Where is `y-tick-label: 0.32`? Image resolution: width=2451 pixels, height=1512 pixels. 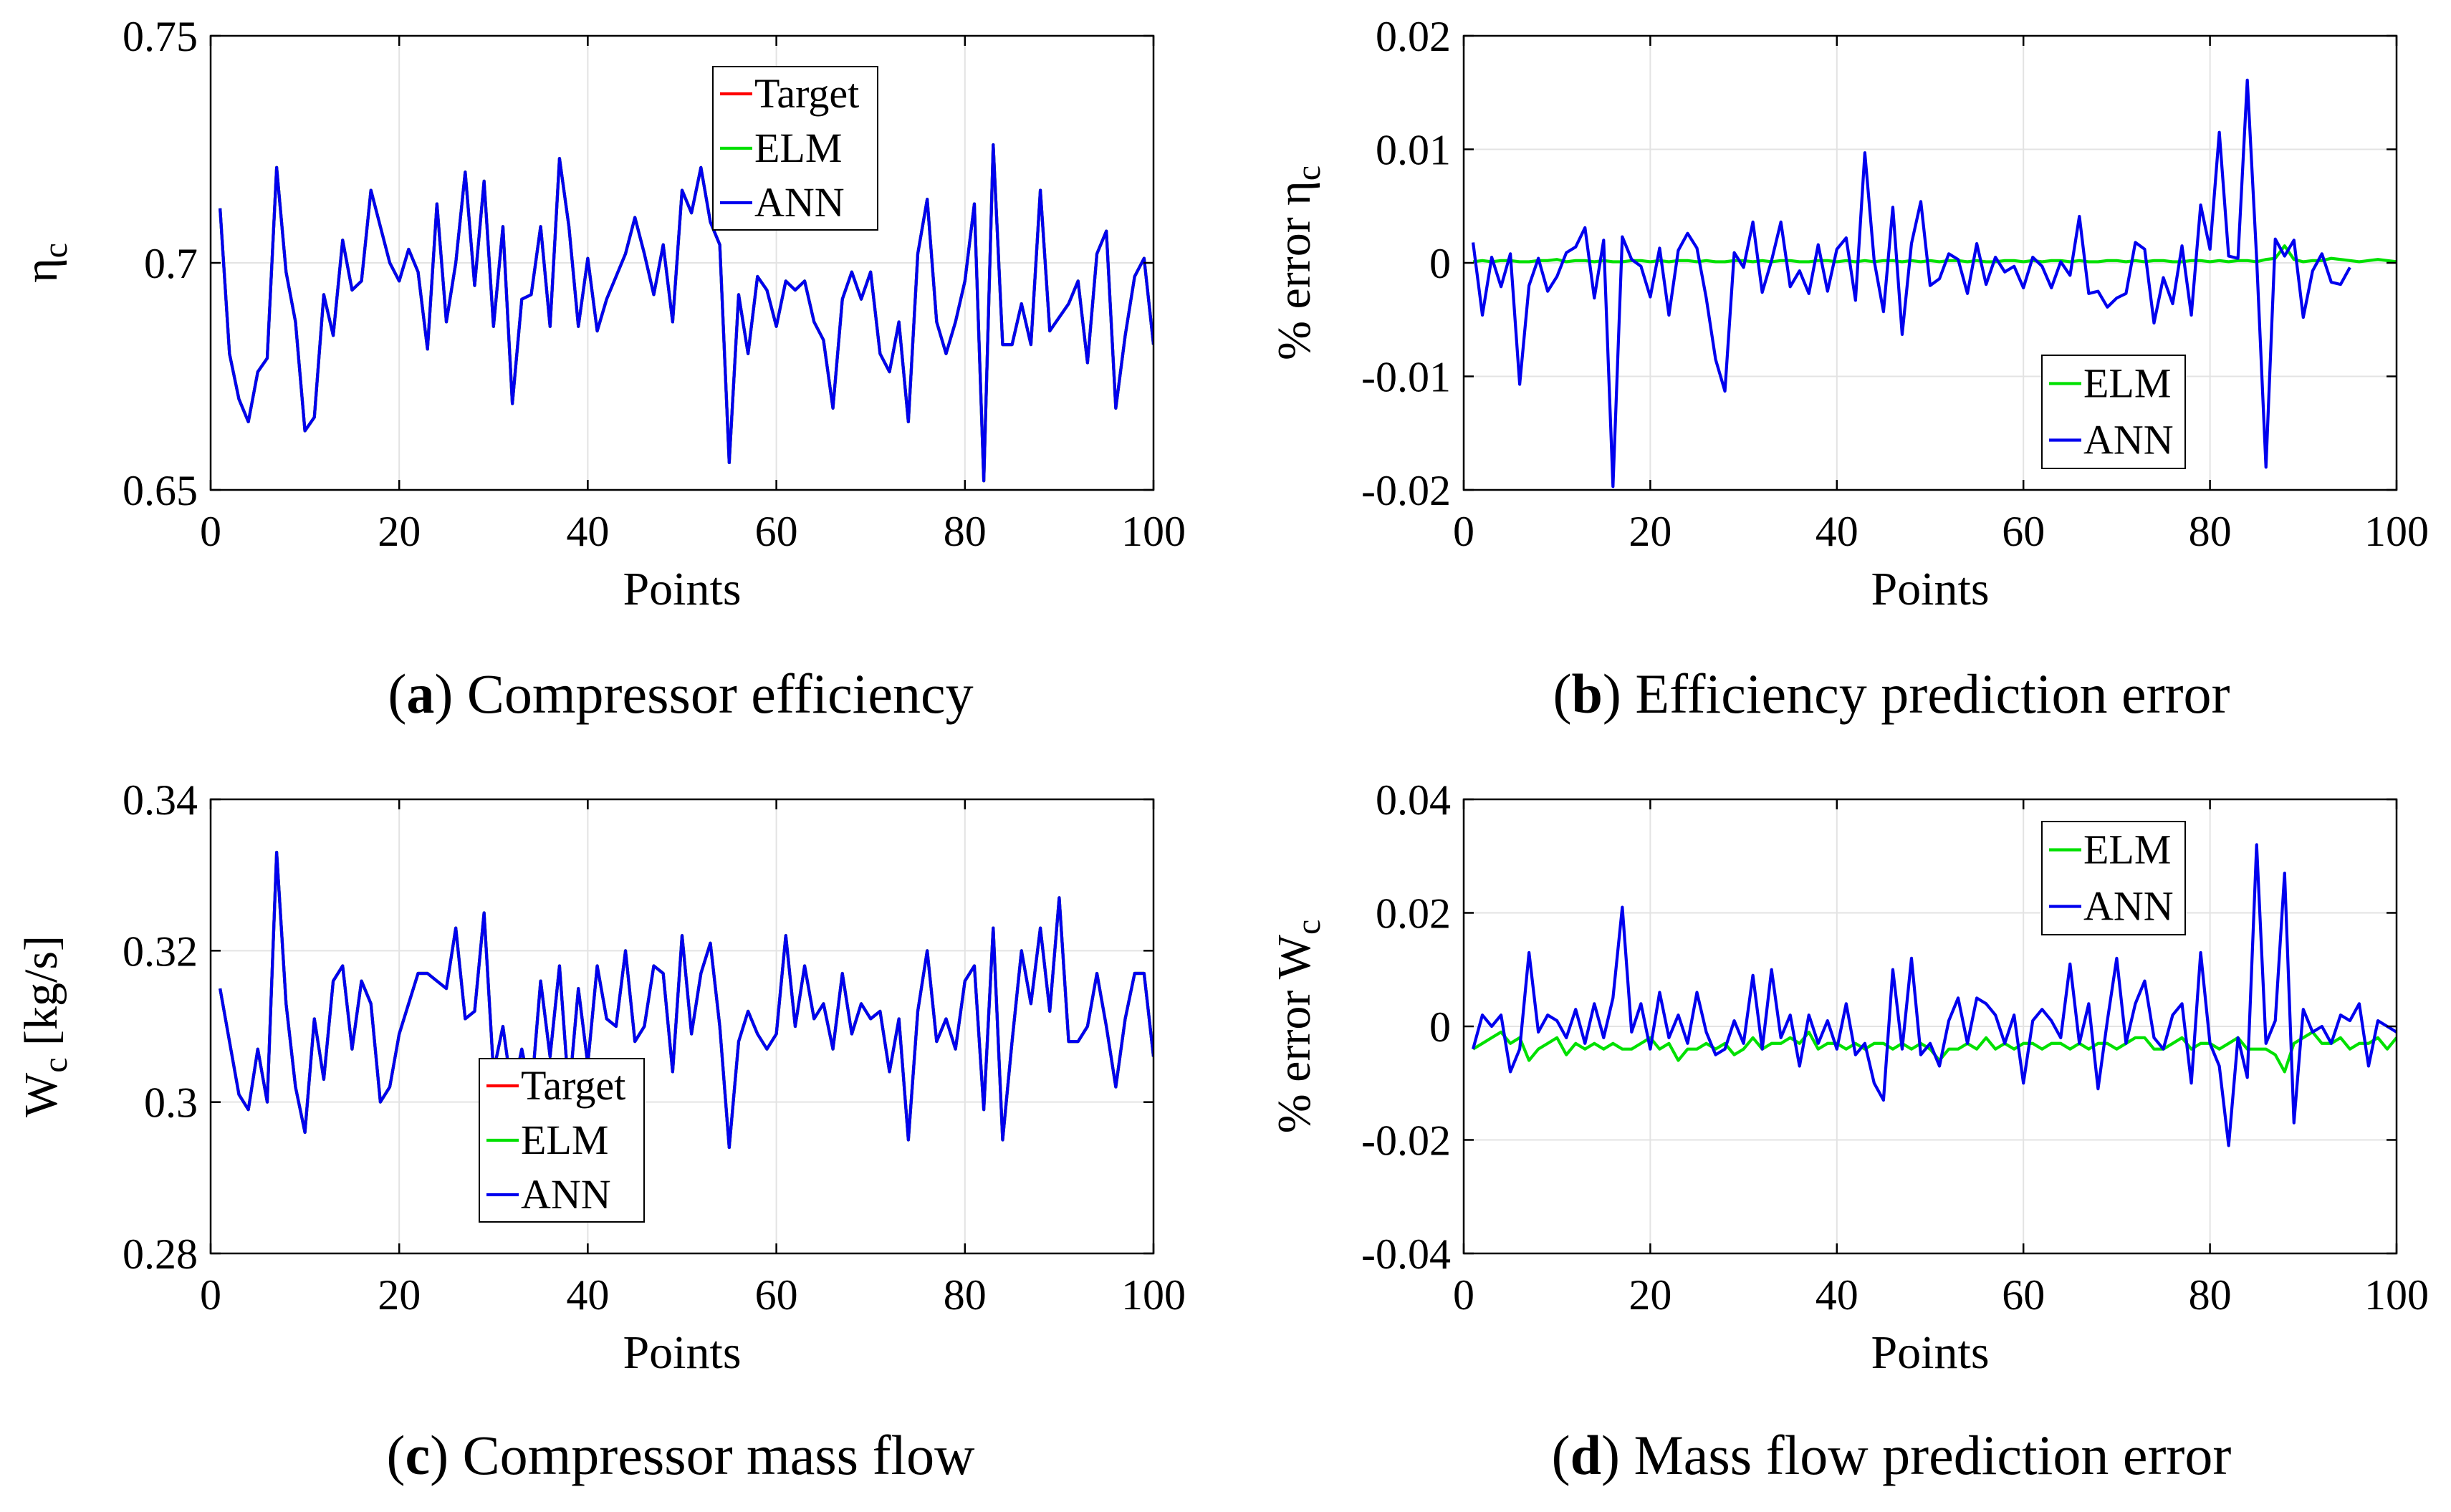 y-tick-label: 0.32 is located at coordinates (160, 951).